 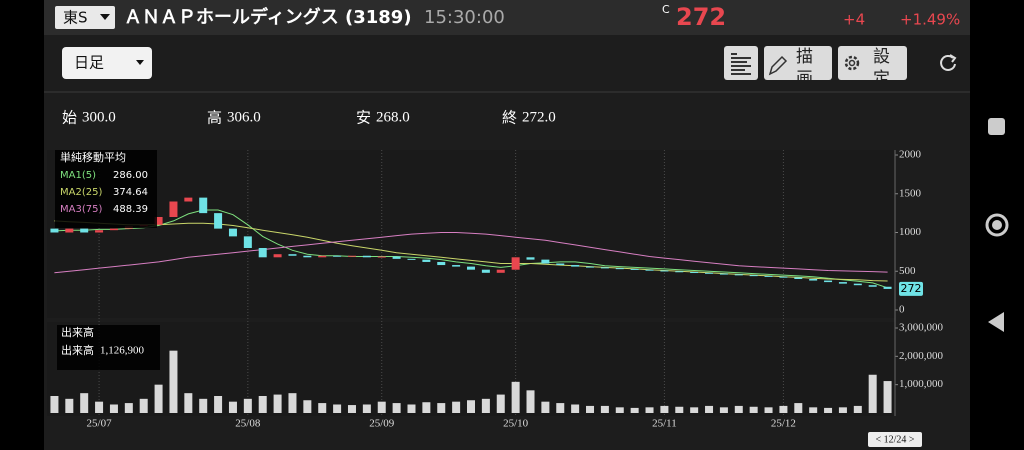 What do you see at coordinates (130, 209) in the screenshot?
I see `legend-value: 488.39` at bounding box center [130, 209].